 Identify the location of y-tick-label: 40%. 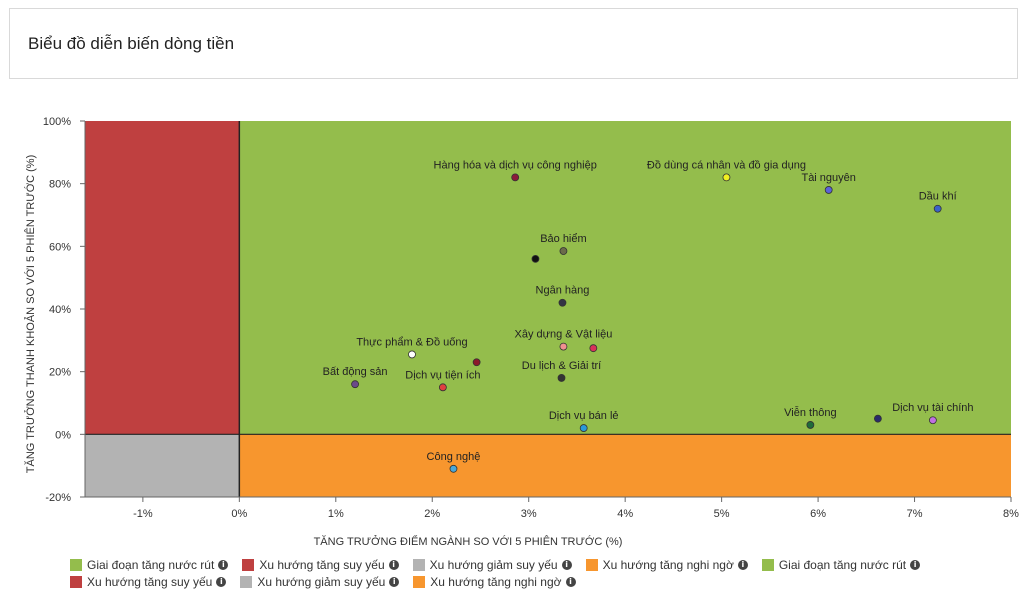
(60, 310).